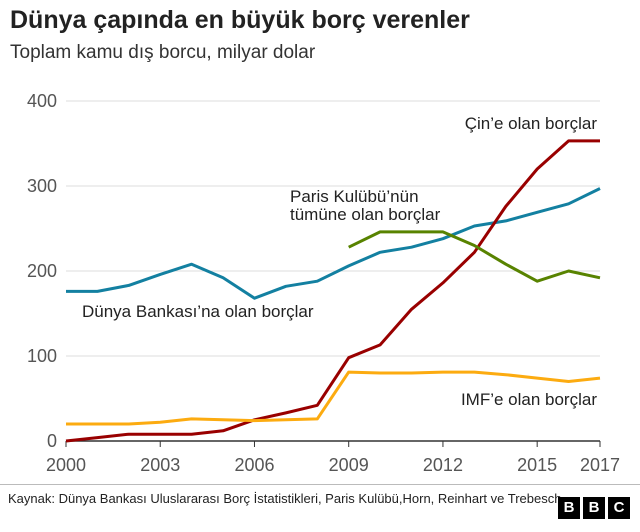 The width and height of the screenshot is (640, 532). Describe the element at coordinates (333, 398) in the screenshot. I see `series-line-imf` at that location.